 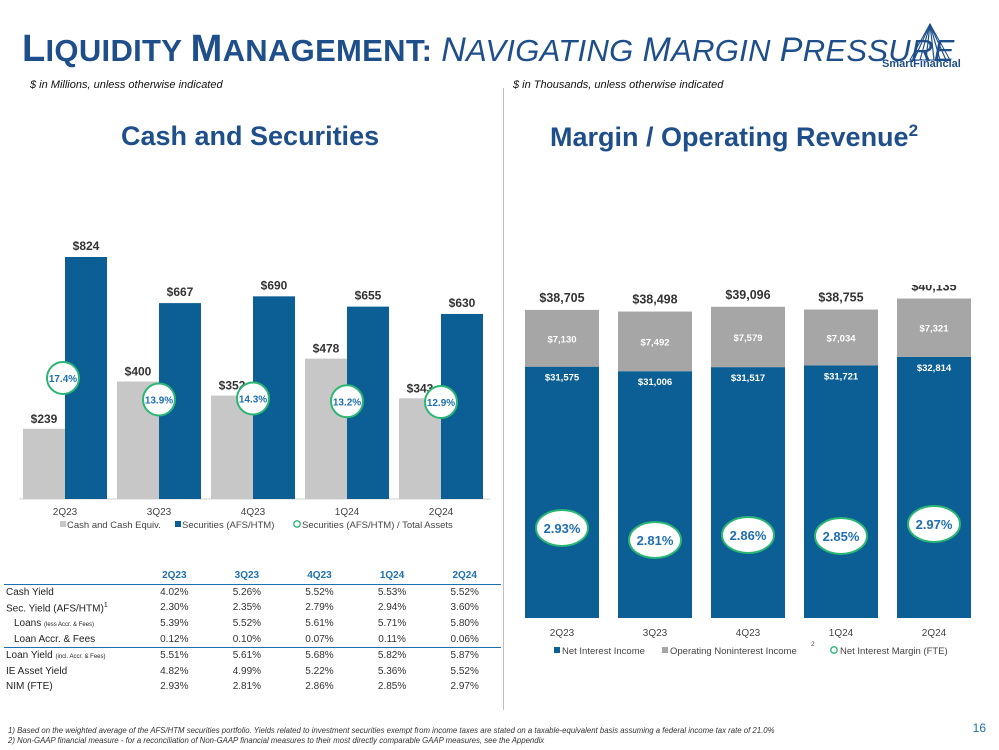 I want to click on nim-label: 2.97%, so click(x=934, y=524).